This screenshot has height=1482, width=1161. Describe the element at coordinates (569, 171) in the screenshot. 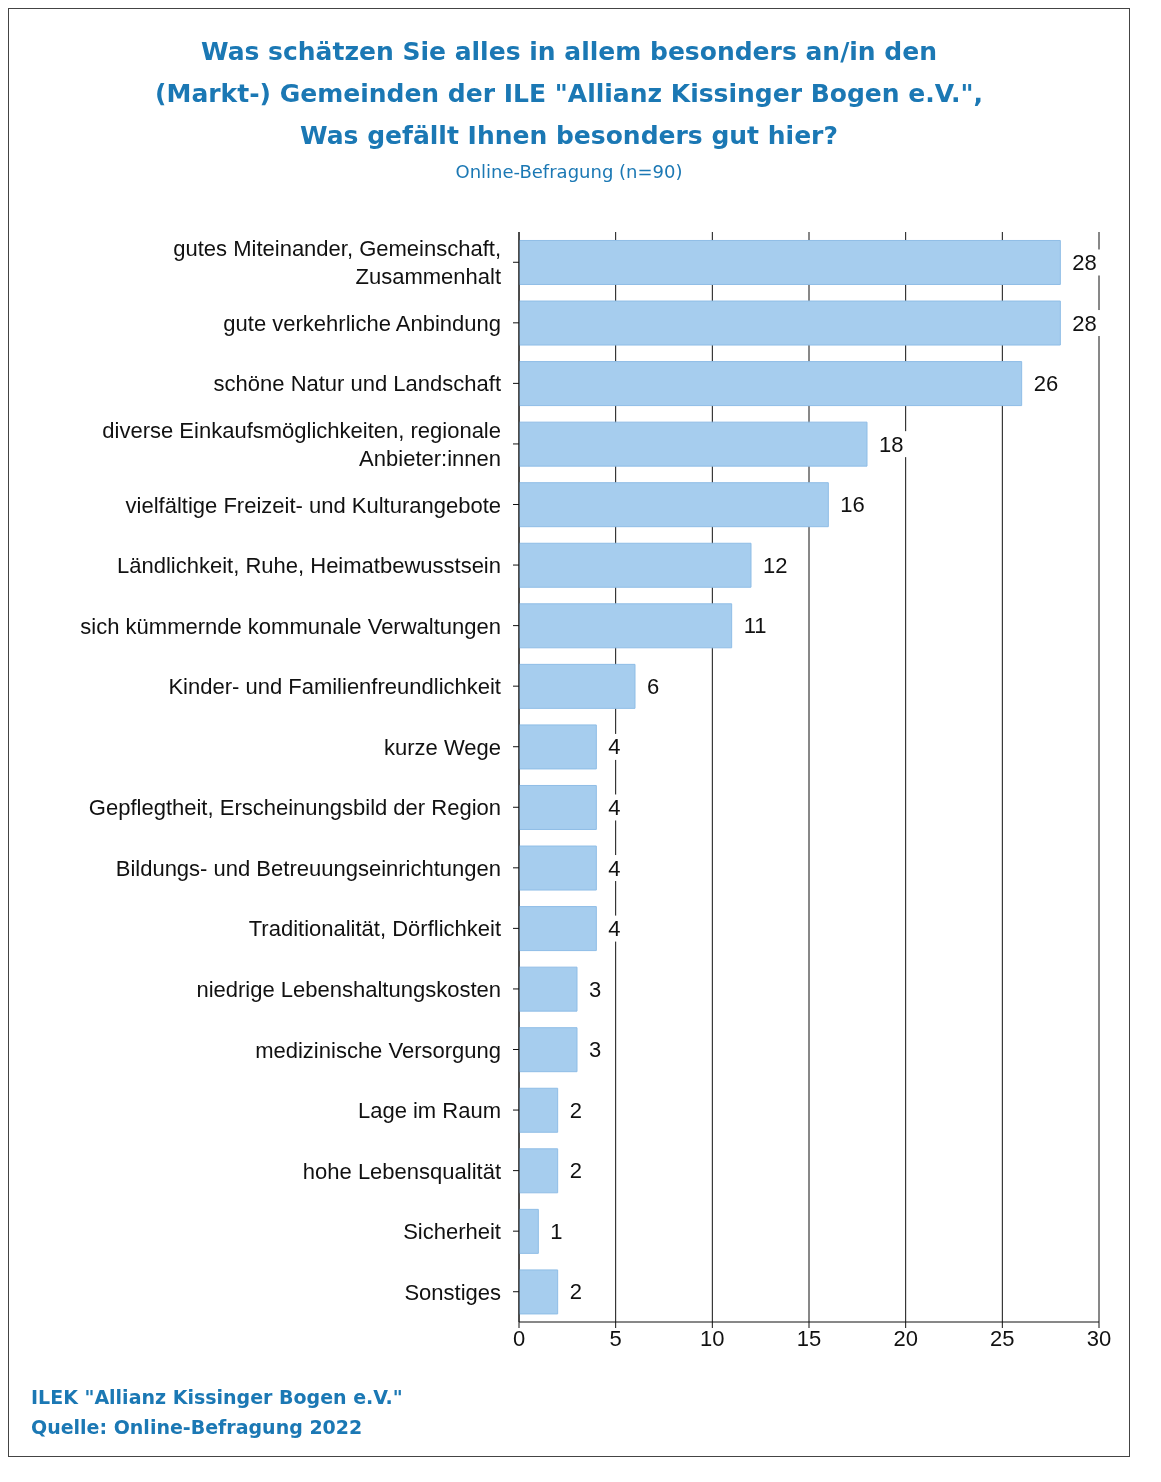

I see `chart-subtitle: Online-Befragung (n=90)` at that location.